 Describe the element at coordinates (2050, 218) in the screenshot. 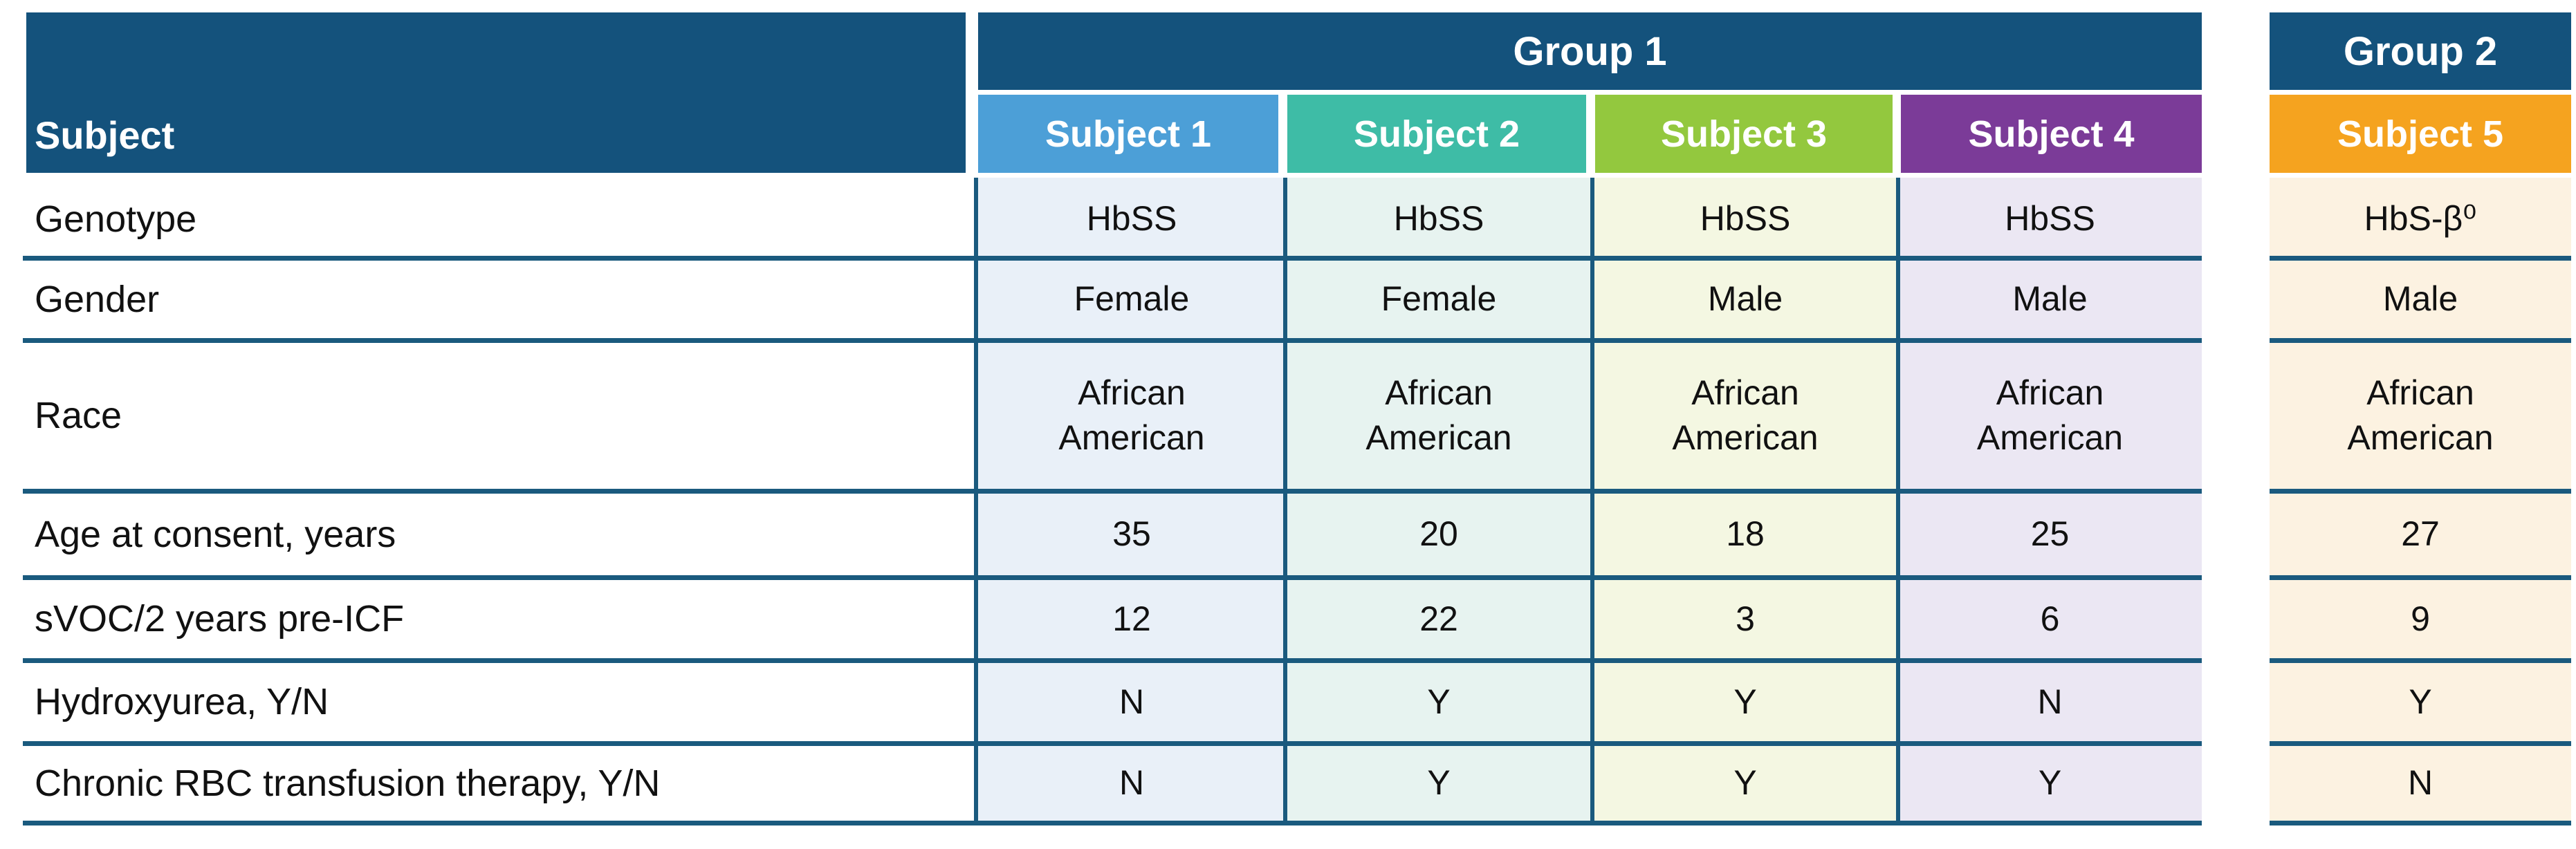

I see `cell-genotype-subject4: HbSS` at that location.